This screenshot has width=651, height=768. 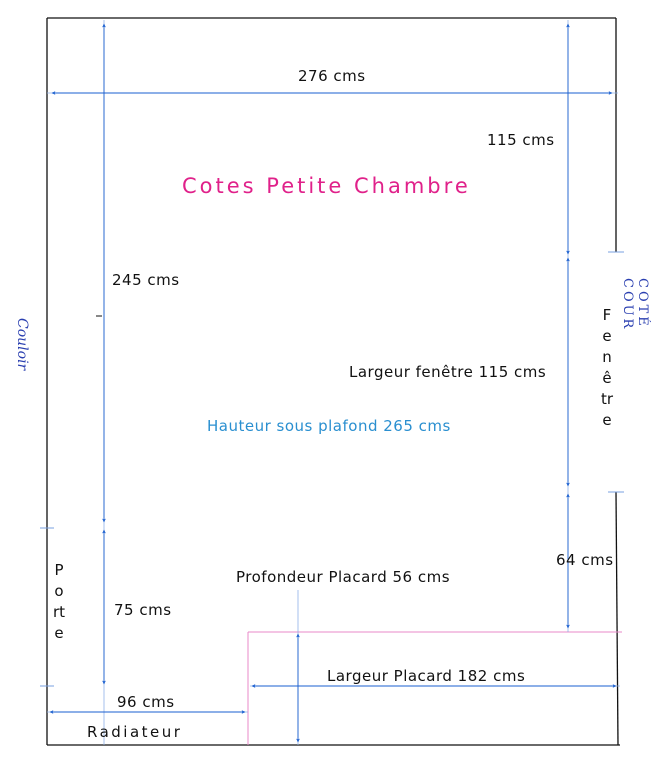 I want to click on label-ceiling-height: Hauteur sous plafond 265 cms, so click(x=329, y=426).